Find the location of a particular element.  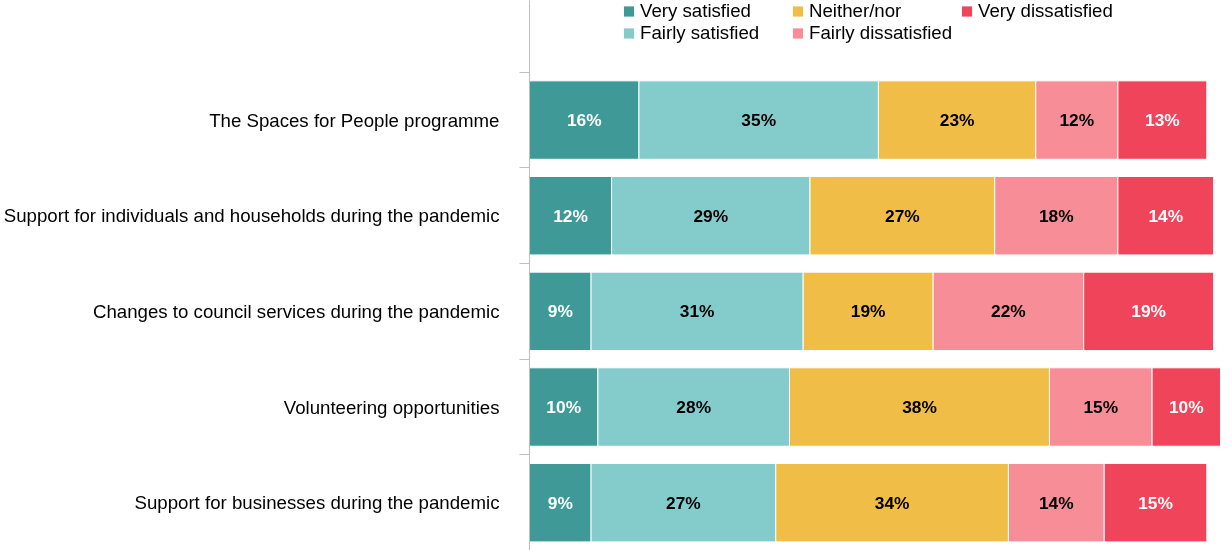

y-tick-label: Volunteering opportunities is located at coordinates (391, 407).